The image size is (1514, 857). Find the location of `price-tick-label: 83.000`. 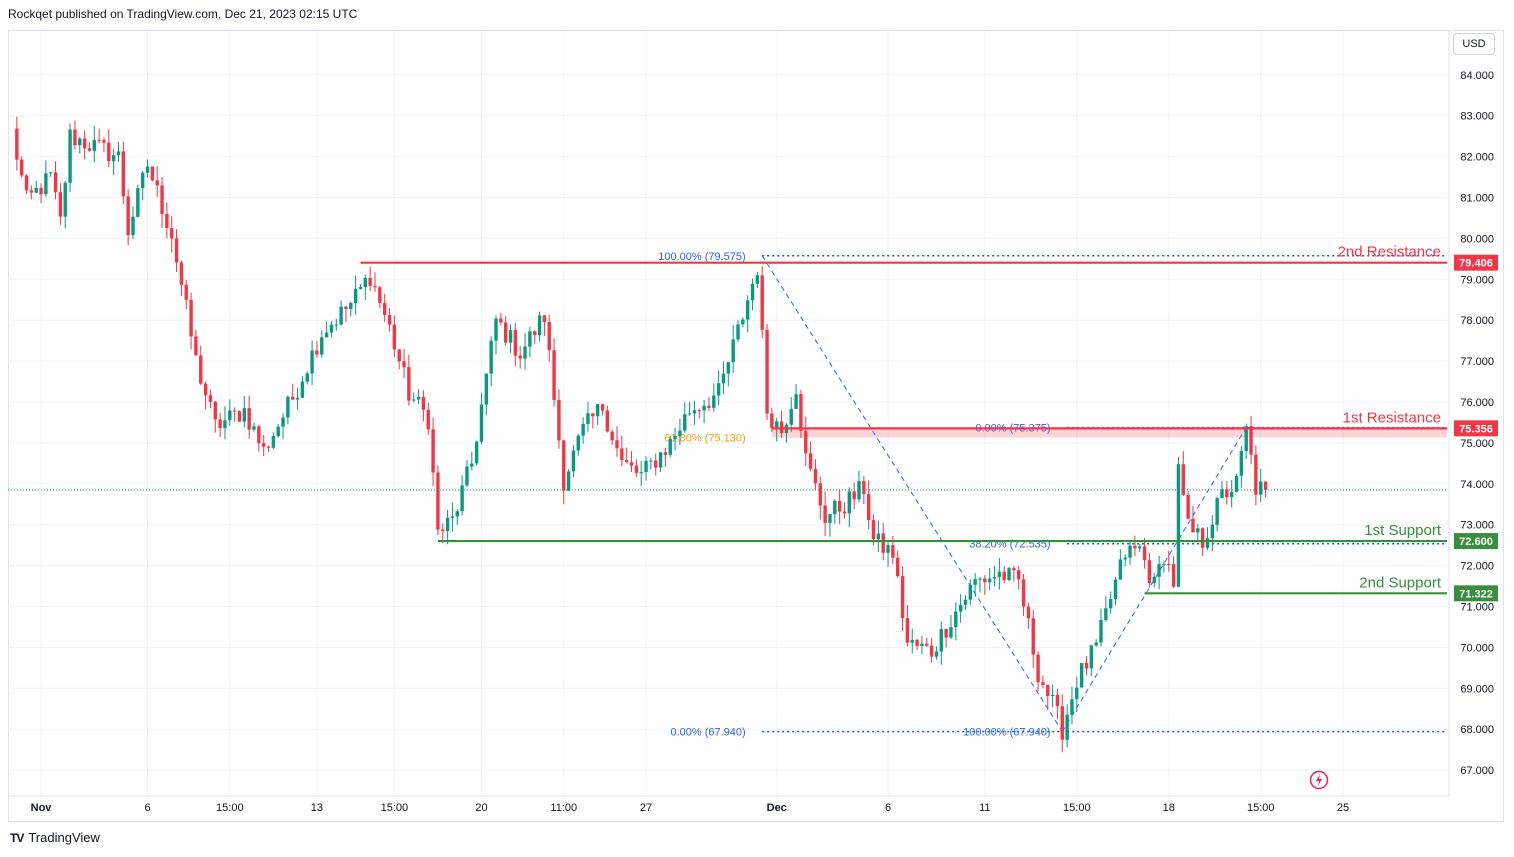

price-tick-label: 83.000 is located at coordinates (1477, 117).